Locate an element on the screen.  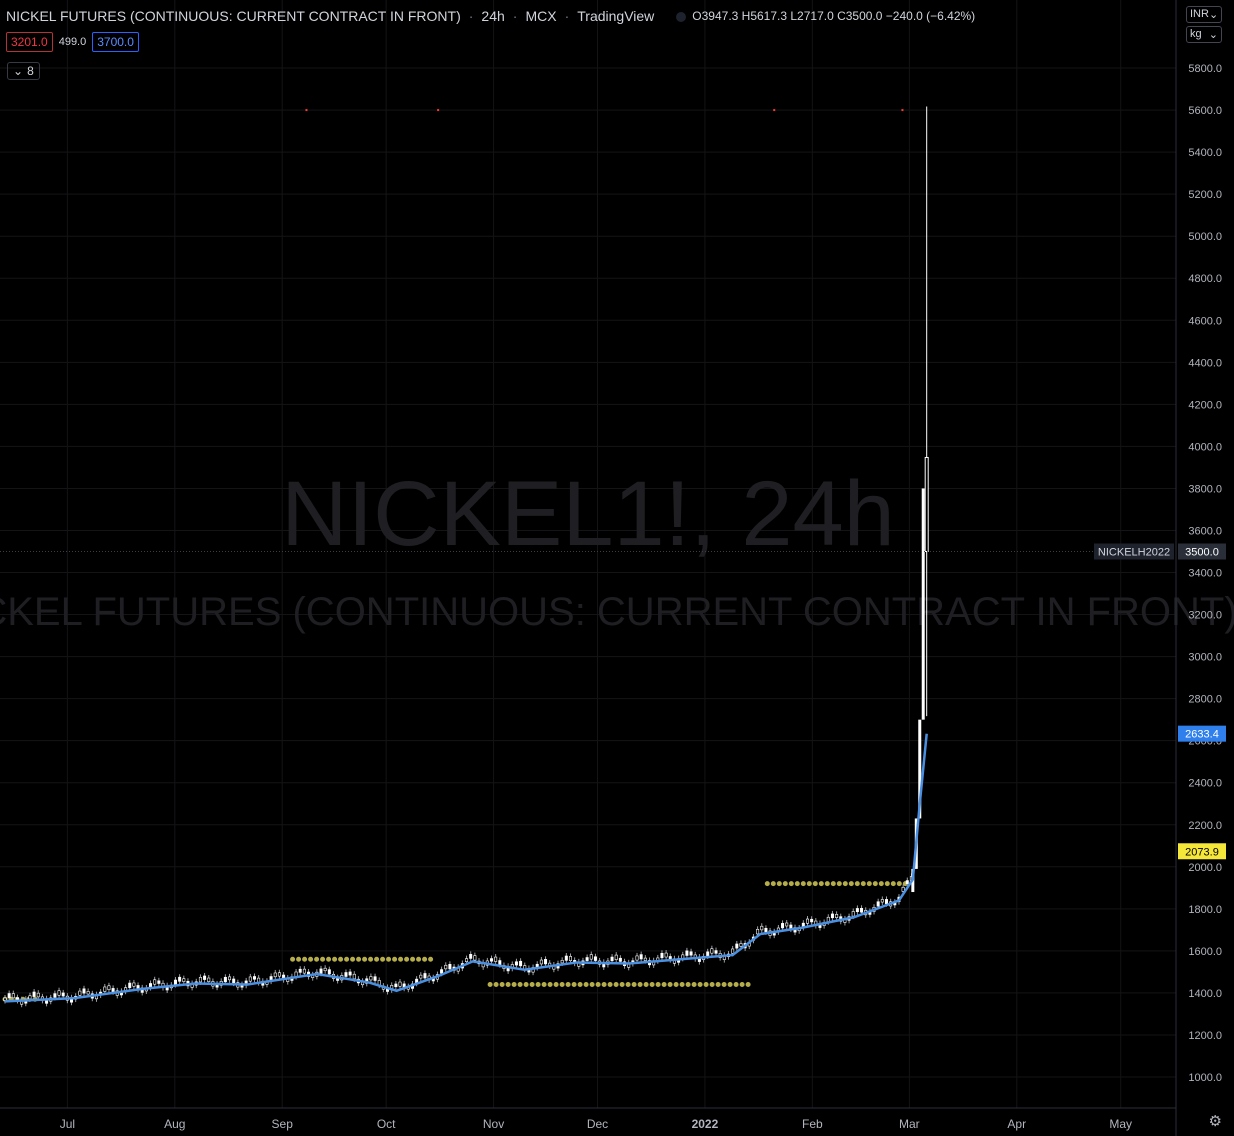
y-tick-label: 4600.0 is located at coordinates (1205, 321).